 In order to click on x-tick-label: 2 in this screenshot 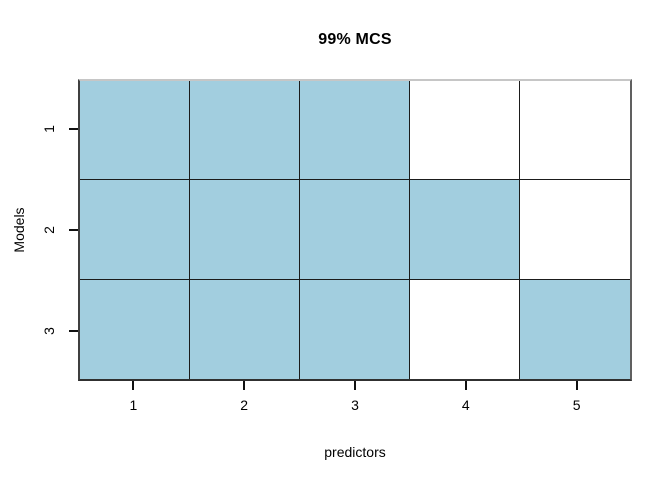, I will do `click(244, 405)`.